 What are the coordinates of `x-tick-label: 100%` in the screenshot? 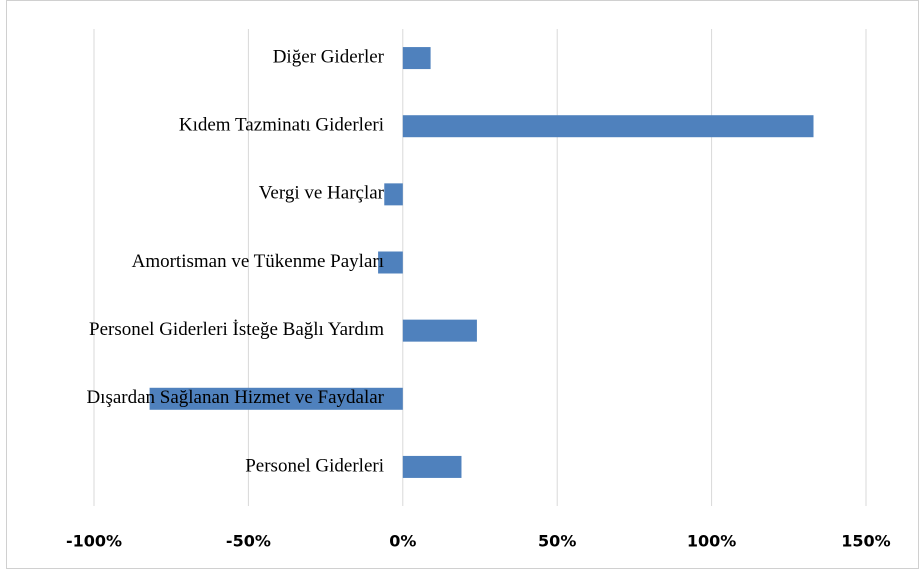 It's located at (711, 541).